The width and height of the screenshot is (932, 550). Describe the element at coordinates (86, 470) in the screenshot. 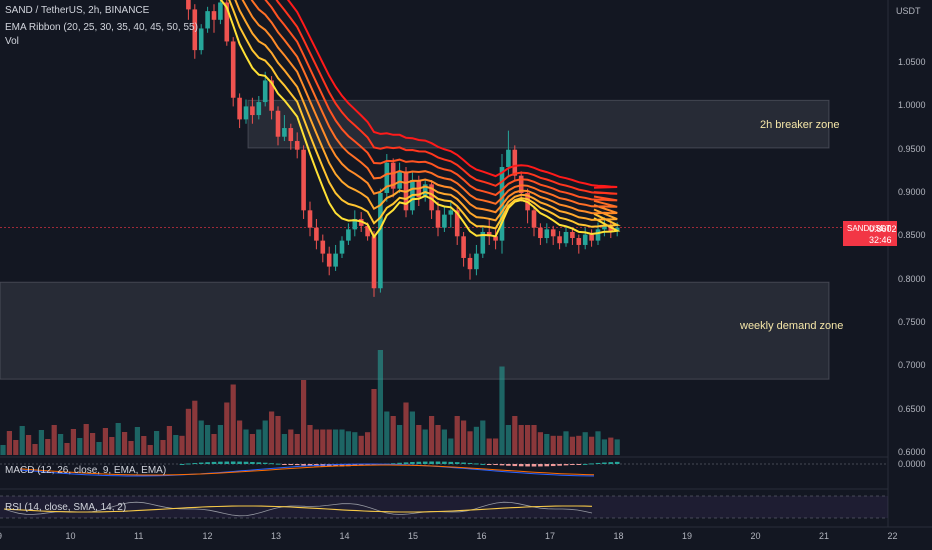

I see `legend-macd: MACD (12, 26, close, 9, EMA, EMA)` at that location.